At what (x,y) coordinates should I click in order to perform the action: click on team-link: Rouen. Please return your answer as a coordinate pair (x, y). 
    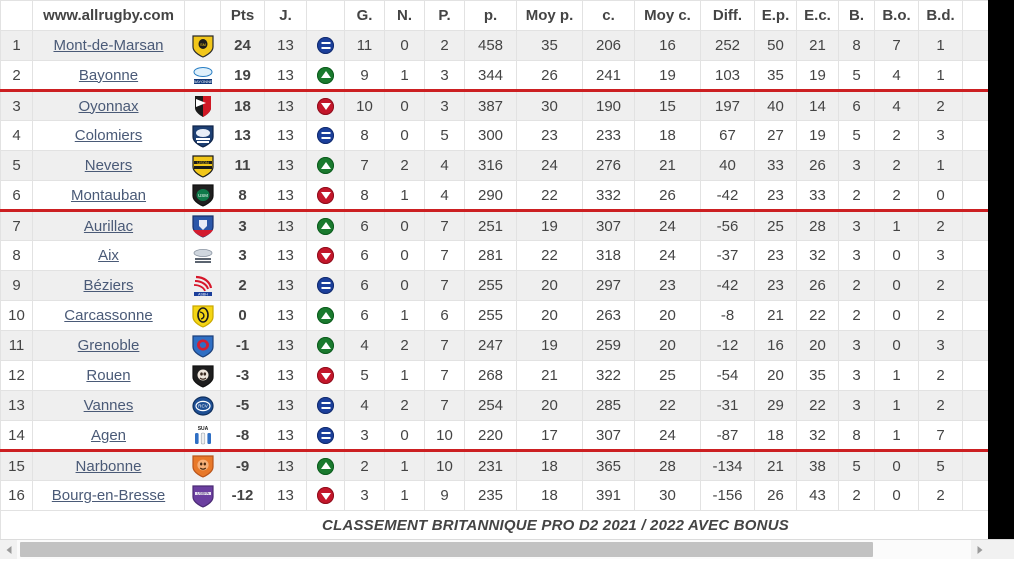
    Looking at the image, I should click on (108, 375).